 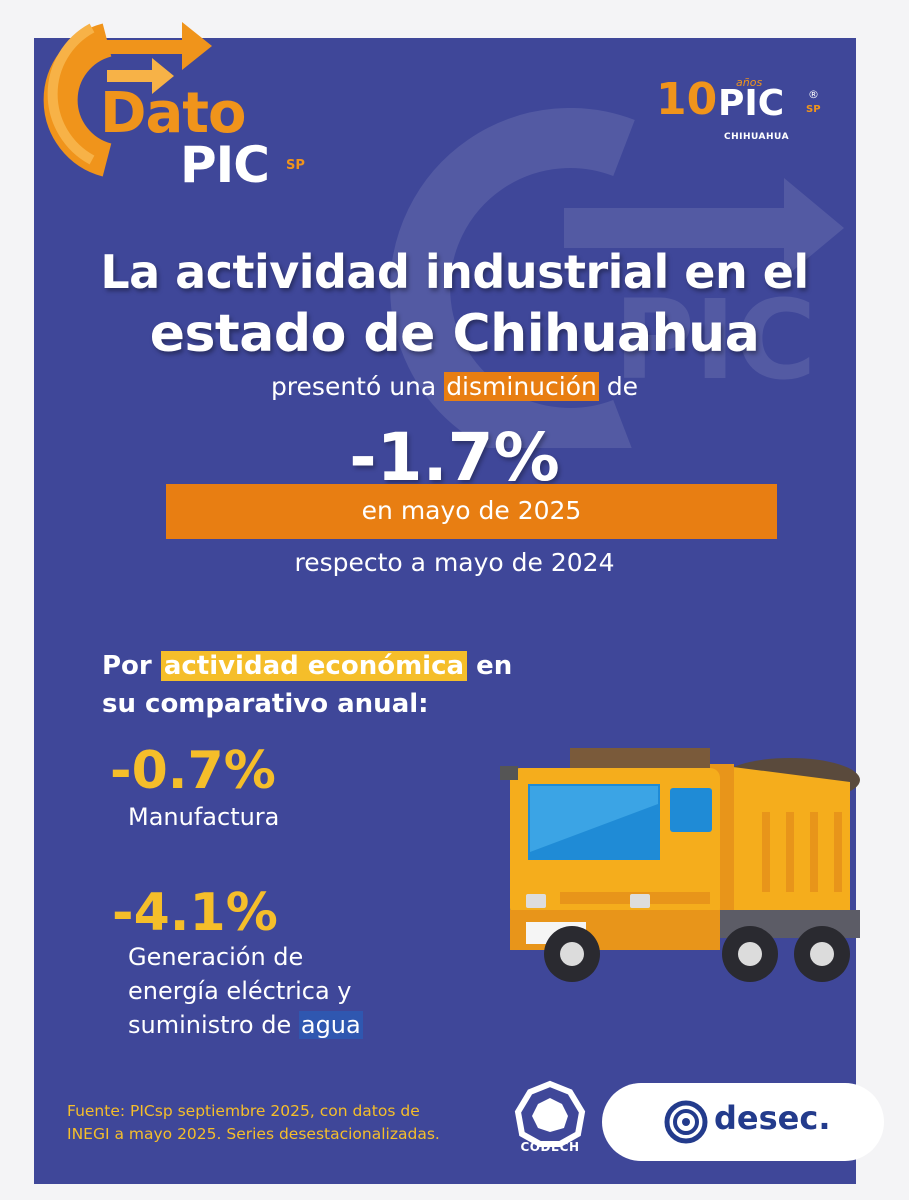 What do you see at coordinates (813, 94) in the screenshot?
I see `anniversary-registered: ®` at bounding box center [813, 94].